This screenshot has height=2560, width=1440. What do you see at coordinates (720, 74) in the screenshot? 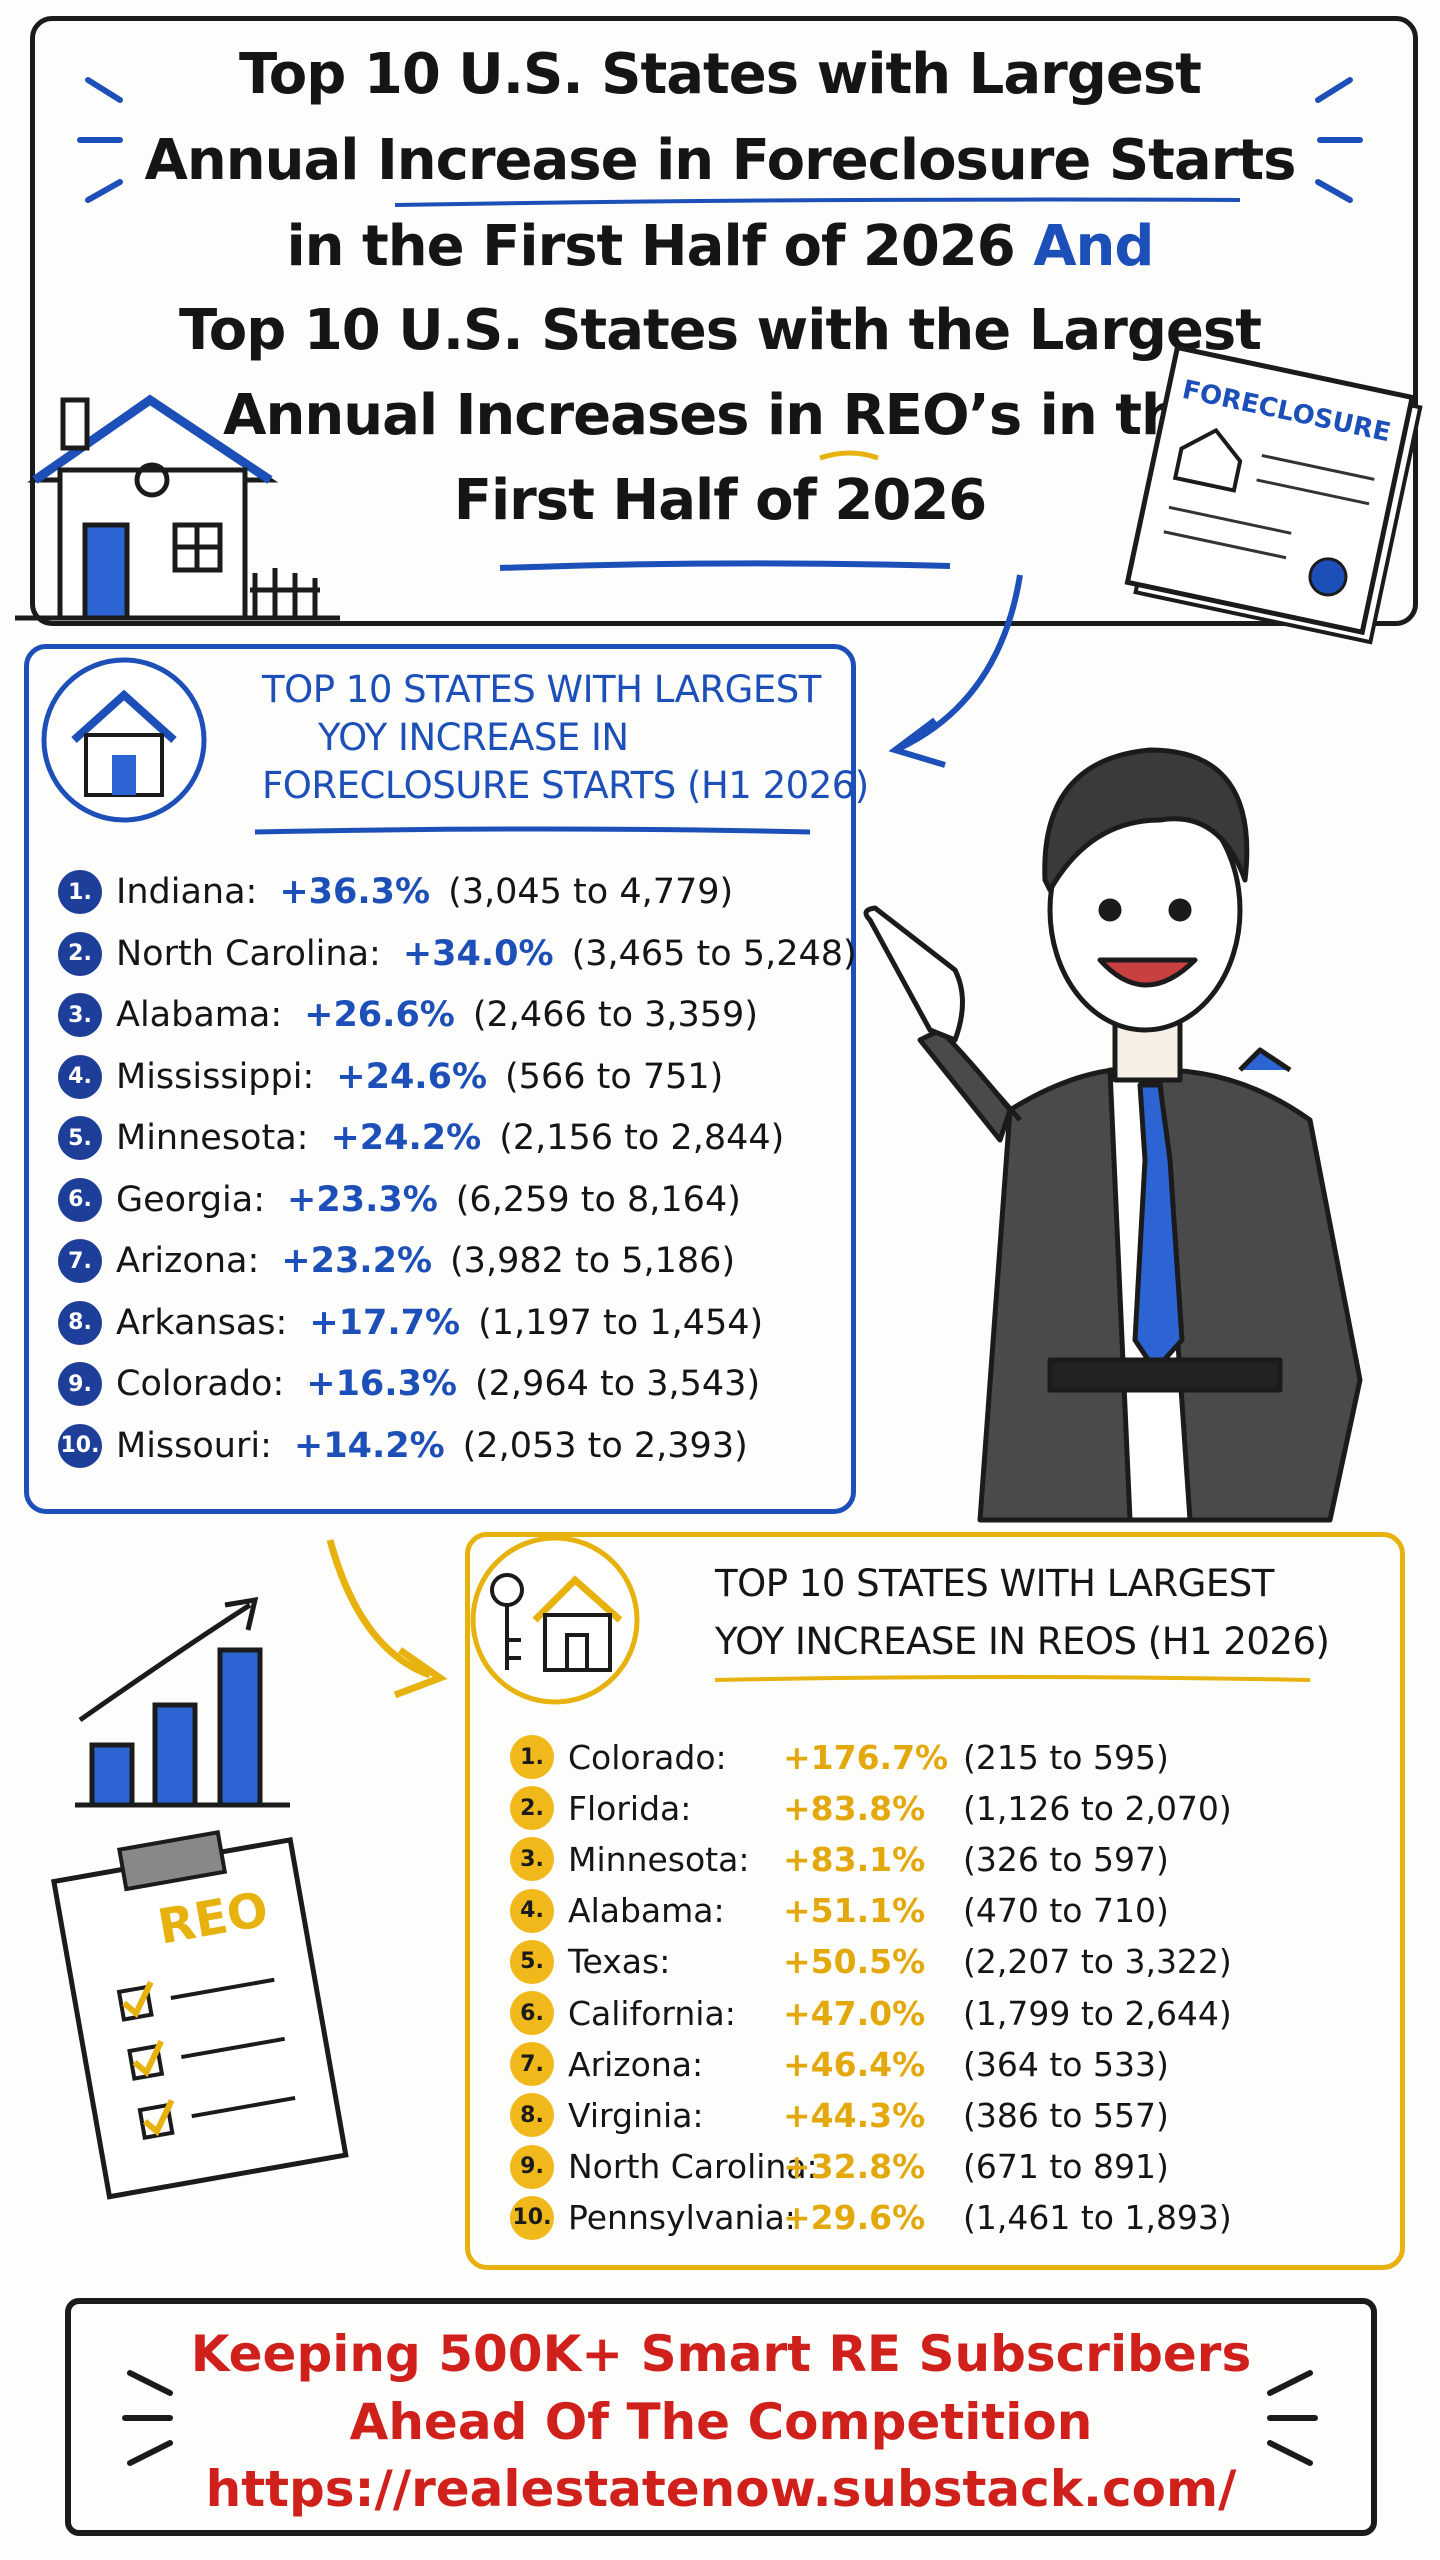
I see `title-line: Top 10 U.S. States with Largest` at bounding box center [720, 74].